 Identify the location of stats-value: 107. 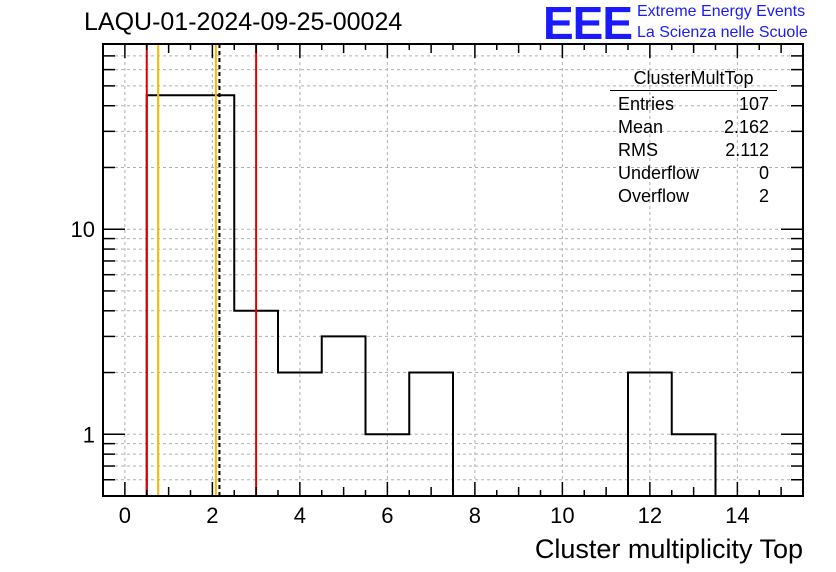
(753, 104).